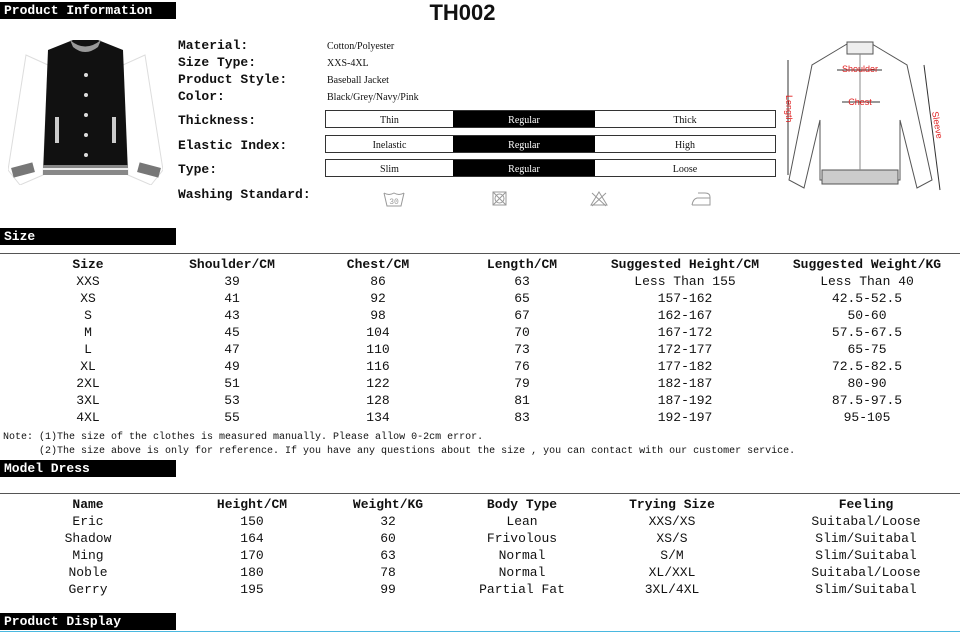 The width and height of the screenshot is (960, 633). I want to click on table-cell: Frivolous, so click(522, 538).